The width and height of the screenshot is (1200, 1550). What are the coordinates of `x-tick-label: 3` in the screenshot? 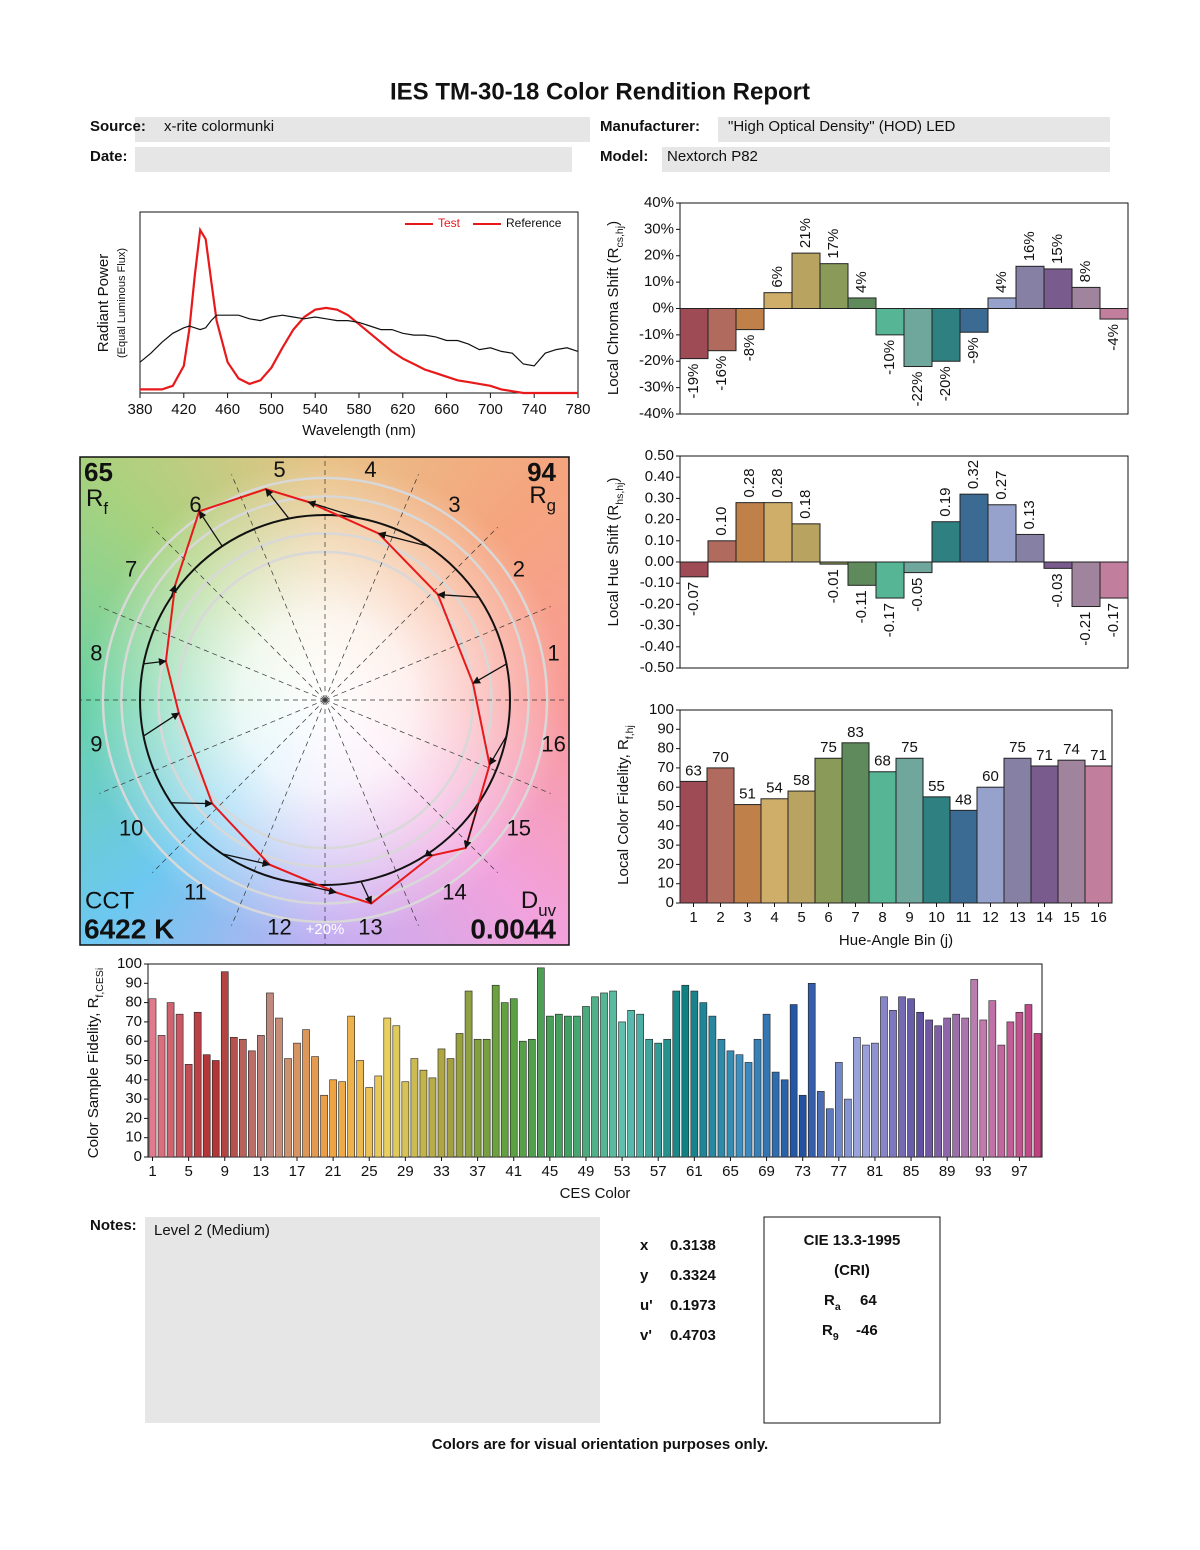 It's located at (747, 917).